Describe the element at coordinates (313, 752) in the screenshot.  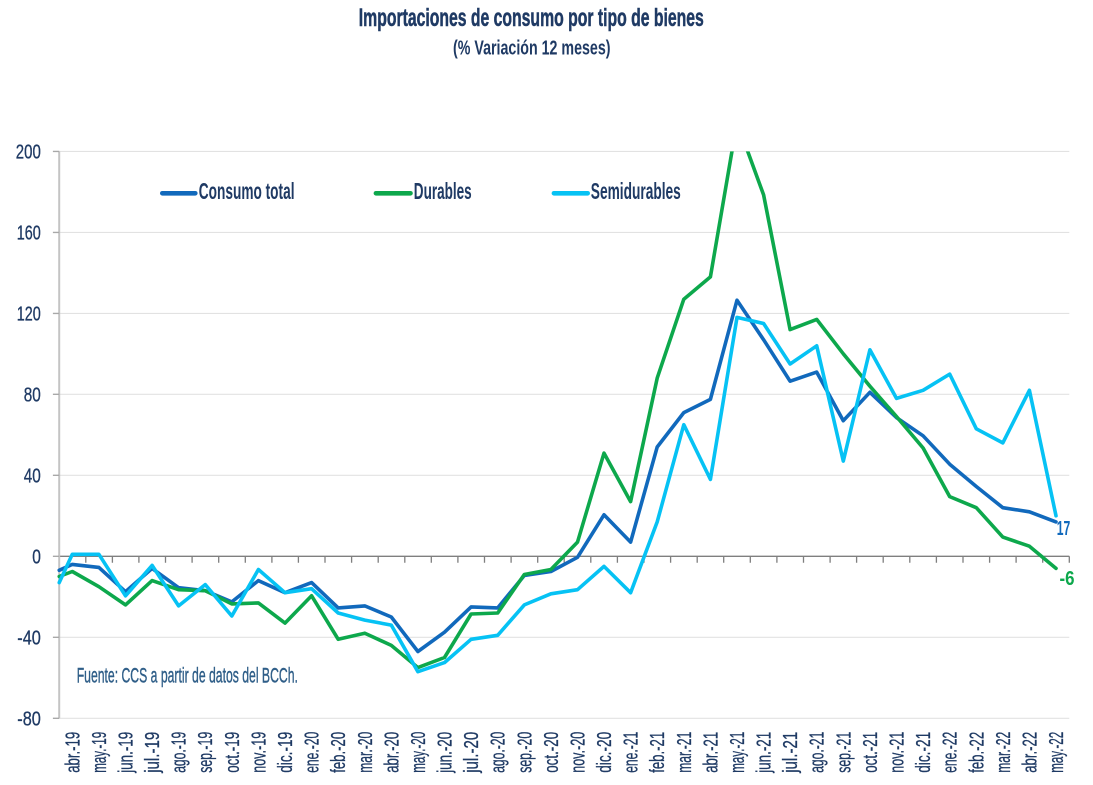
I see `svg-text: ene.-20` at that location.